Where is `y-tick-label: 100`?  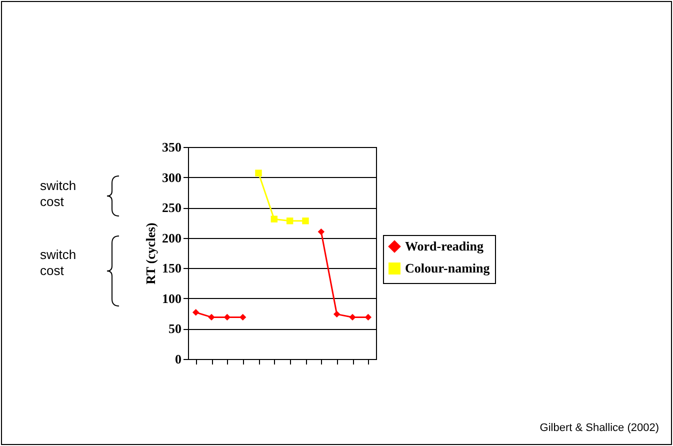 y-tick-label: 100 is located at coordinates (172, 298).